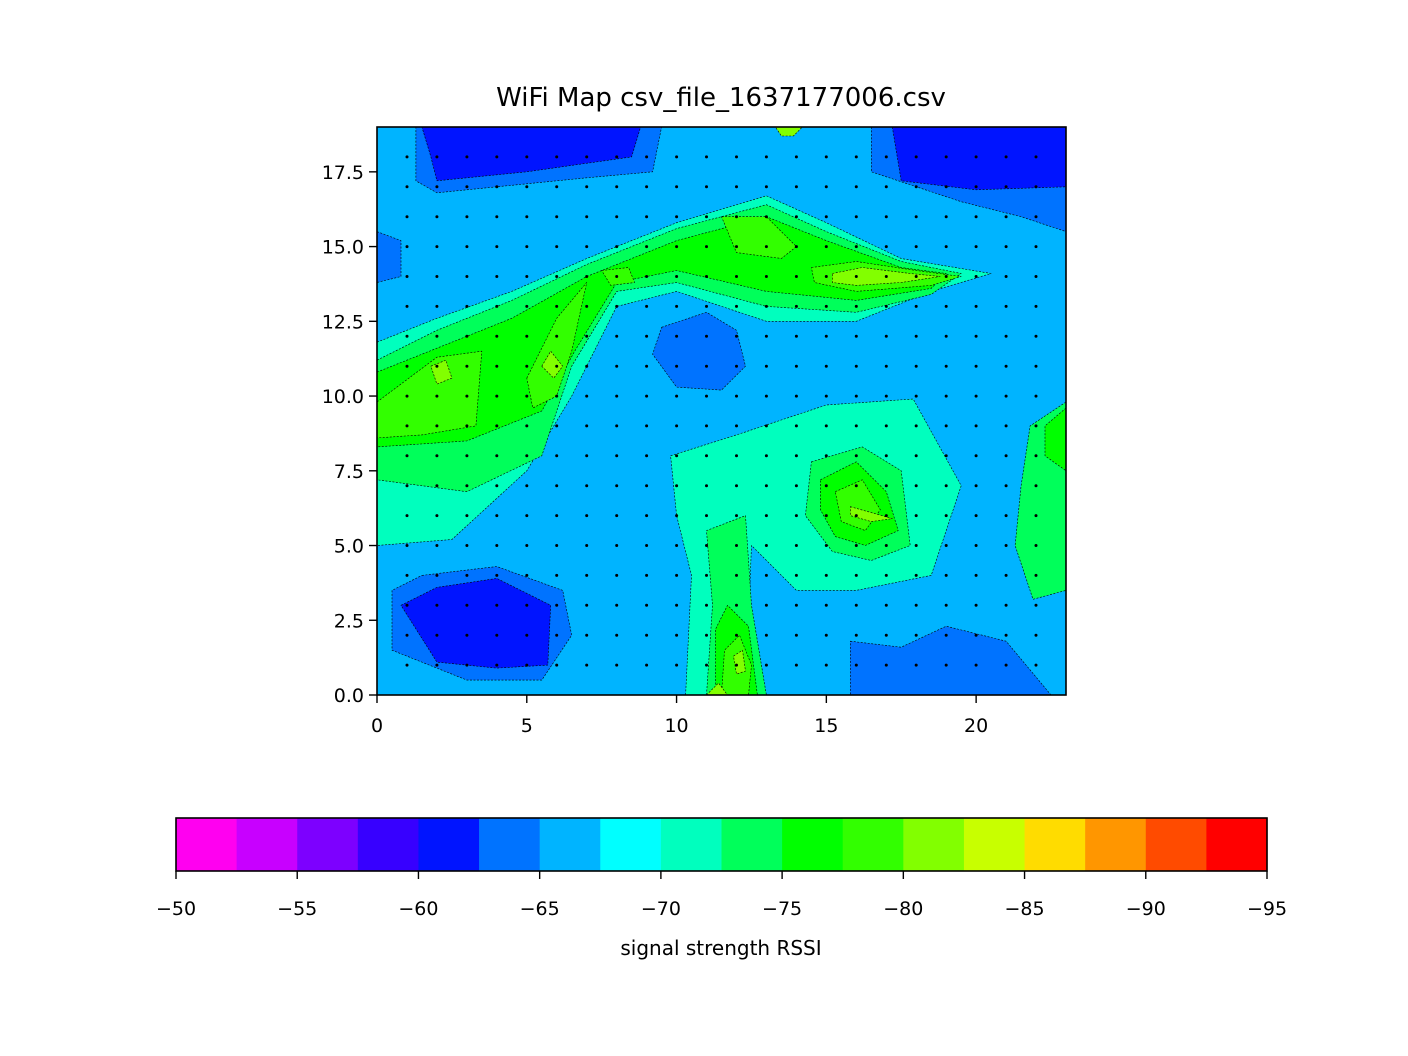 The image size is (1408, 1056). Describe the element at coordinates (343, 322) in the screenshot. I see `y-tick-label: 12.5` at that location.